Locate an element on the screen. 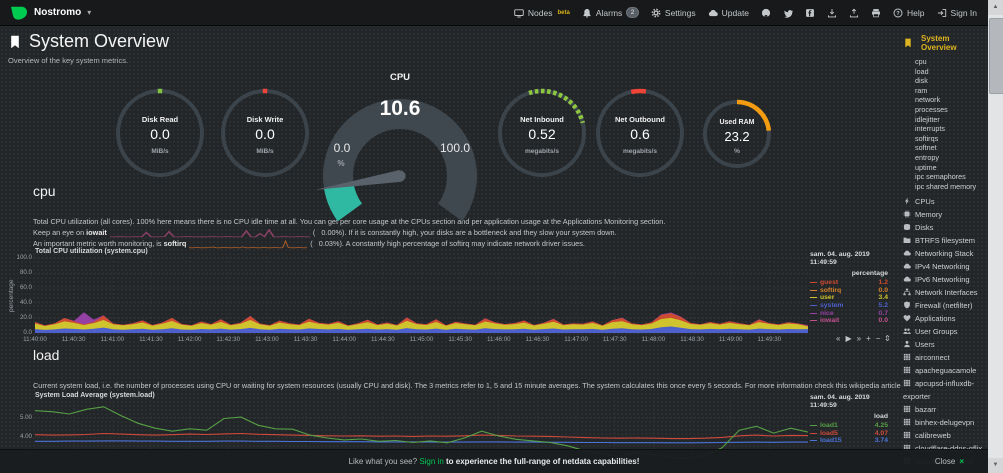  navbar-item-update: Update is located at coordinates (728, 13).